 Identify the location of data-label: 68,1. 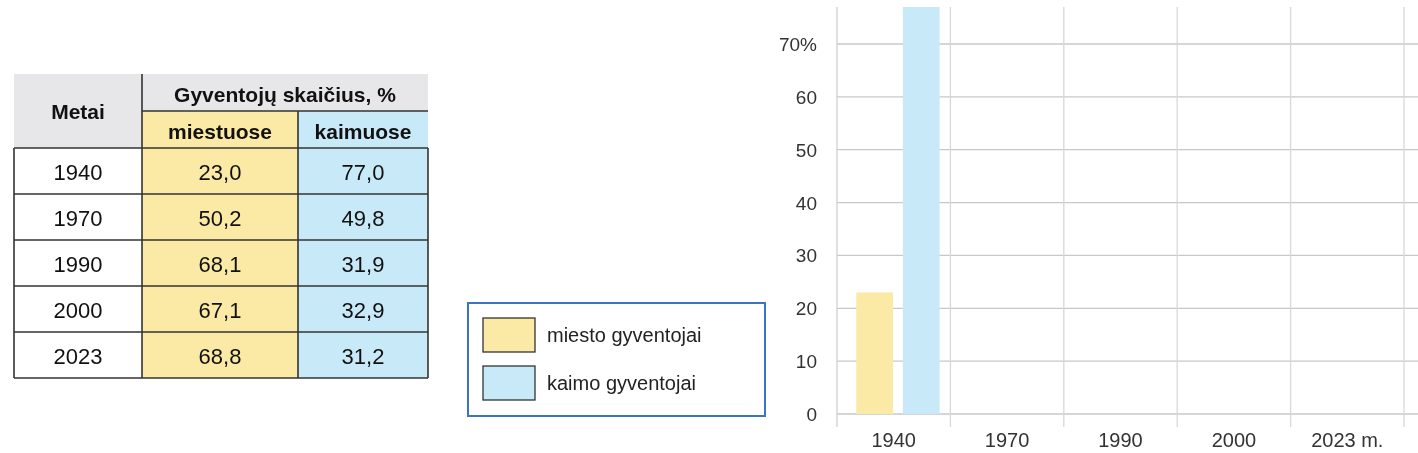
(220, 264).